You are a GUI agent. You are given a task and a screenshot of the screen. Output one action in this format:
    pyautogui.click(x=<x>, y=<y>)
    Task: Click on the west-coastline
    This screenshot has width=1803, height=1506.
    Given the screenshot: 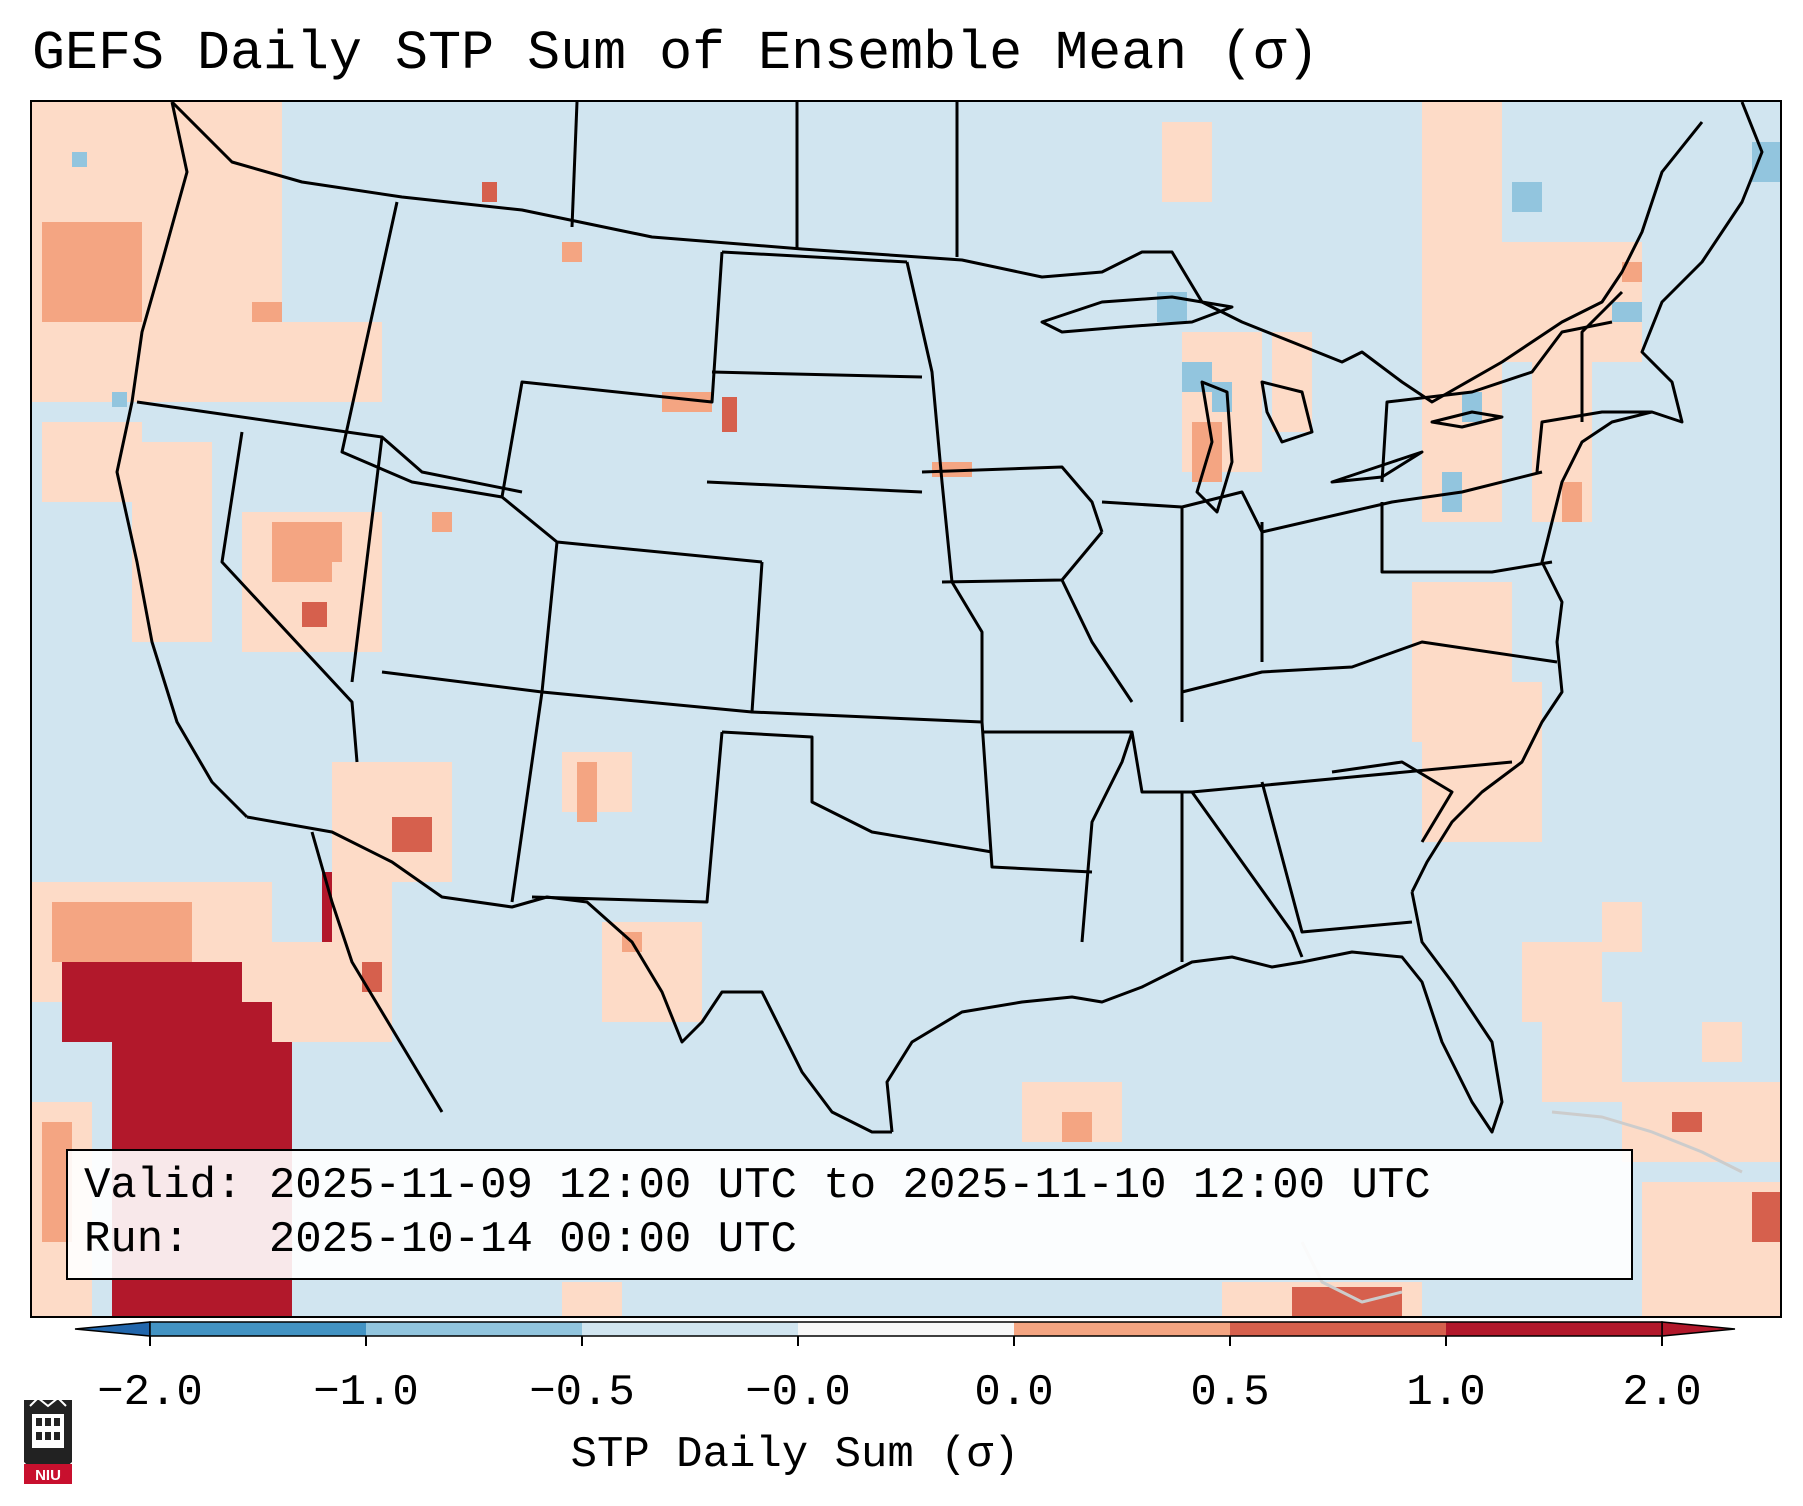 What is the action you would take?
    pyautogui.click(x=182, y=460)
    